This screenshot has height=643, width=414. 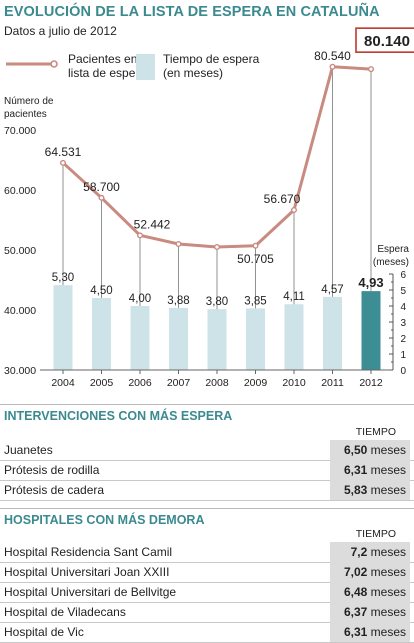 What do you see at coordinates (152, 224) in the screenshot?
I see `line-value-label: 52.442` at bounding box center [152, 224].